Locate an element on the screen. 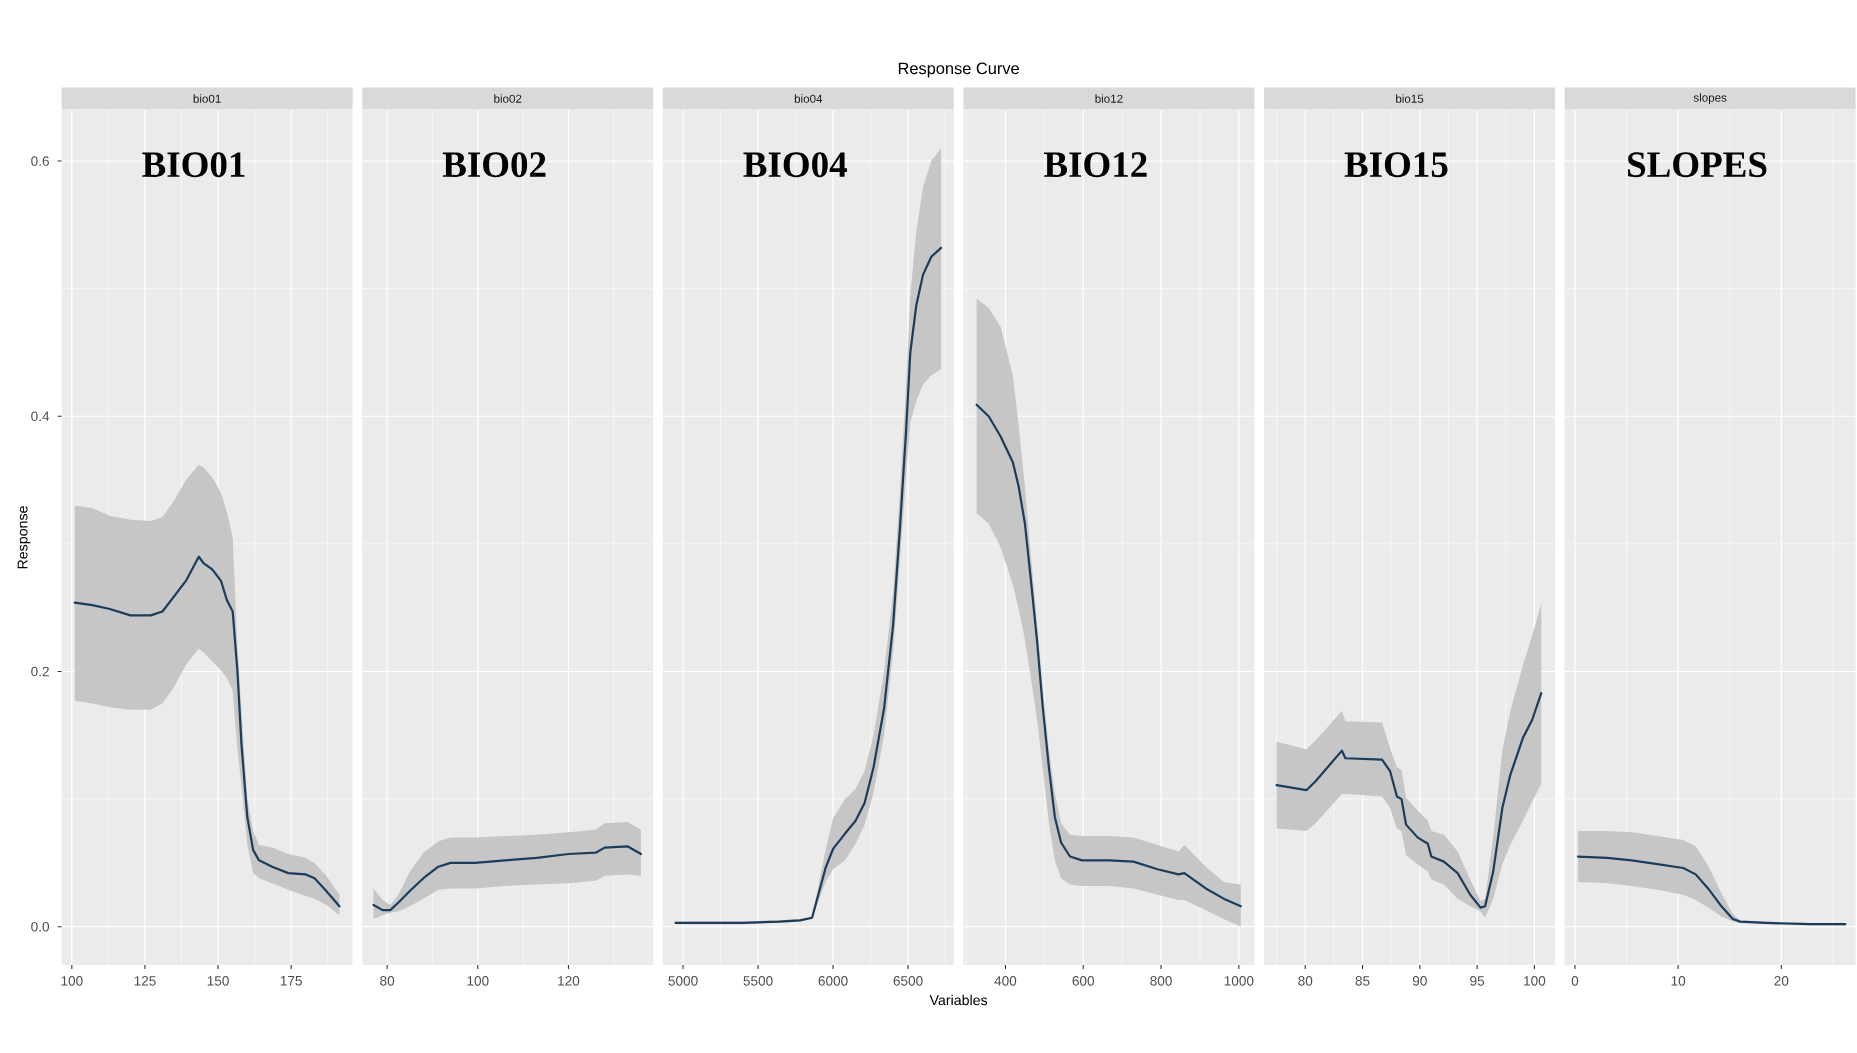  chart-subtitle: bio12 is located at coordinates (1109, 98).